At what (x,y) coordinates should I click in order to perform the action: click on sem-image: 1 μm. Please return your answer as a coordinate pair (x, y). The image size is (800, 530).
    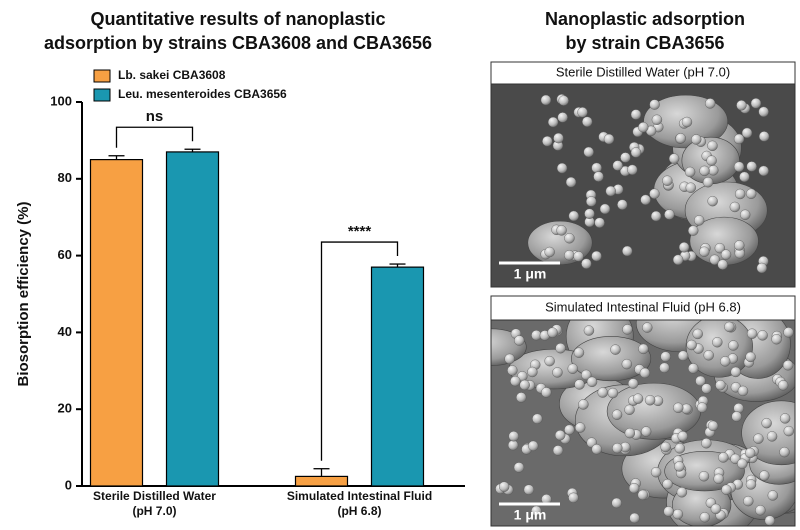
    Looking at the image, I should click on (643, 185).